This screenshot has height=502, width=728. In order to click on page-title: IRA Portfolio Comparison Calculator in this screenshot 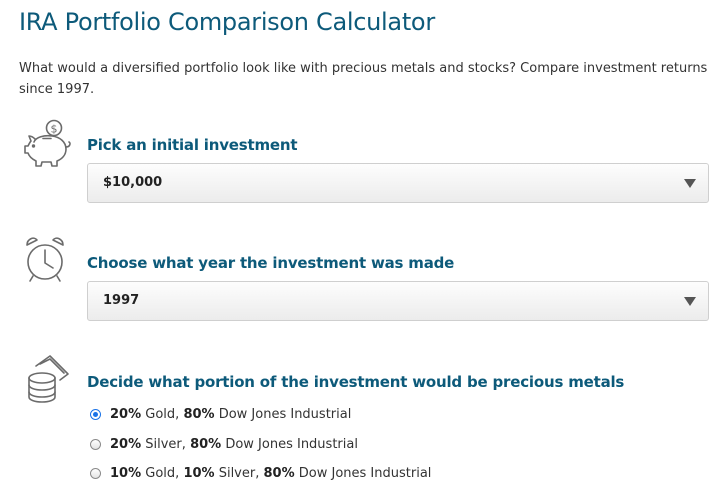, I will do `click(227, 22)`.